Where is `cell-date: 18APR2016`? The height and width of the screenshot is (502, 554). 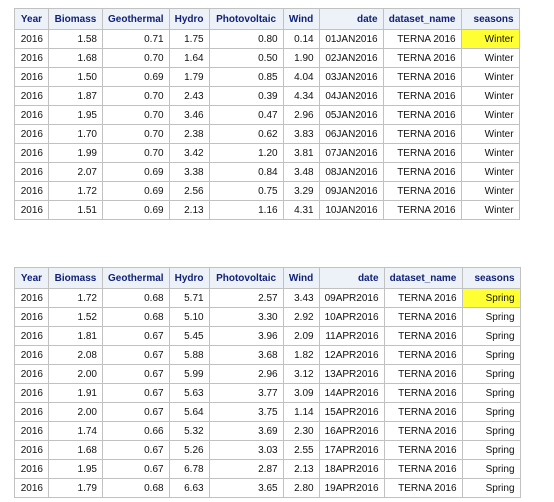
cell-date: 18APR2016 is located at coordinates (351, 469).